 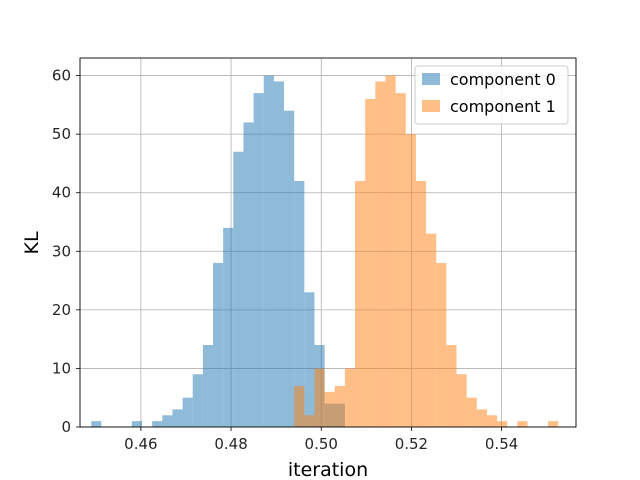 What do you see at coordinates (501, 444) in the screenshot?
I see `x-tick-label: 0.54` at bounding box center [501, 444].